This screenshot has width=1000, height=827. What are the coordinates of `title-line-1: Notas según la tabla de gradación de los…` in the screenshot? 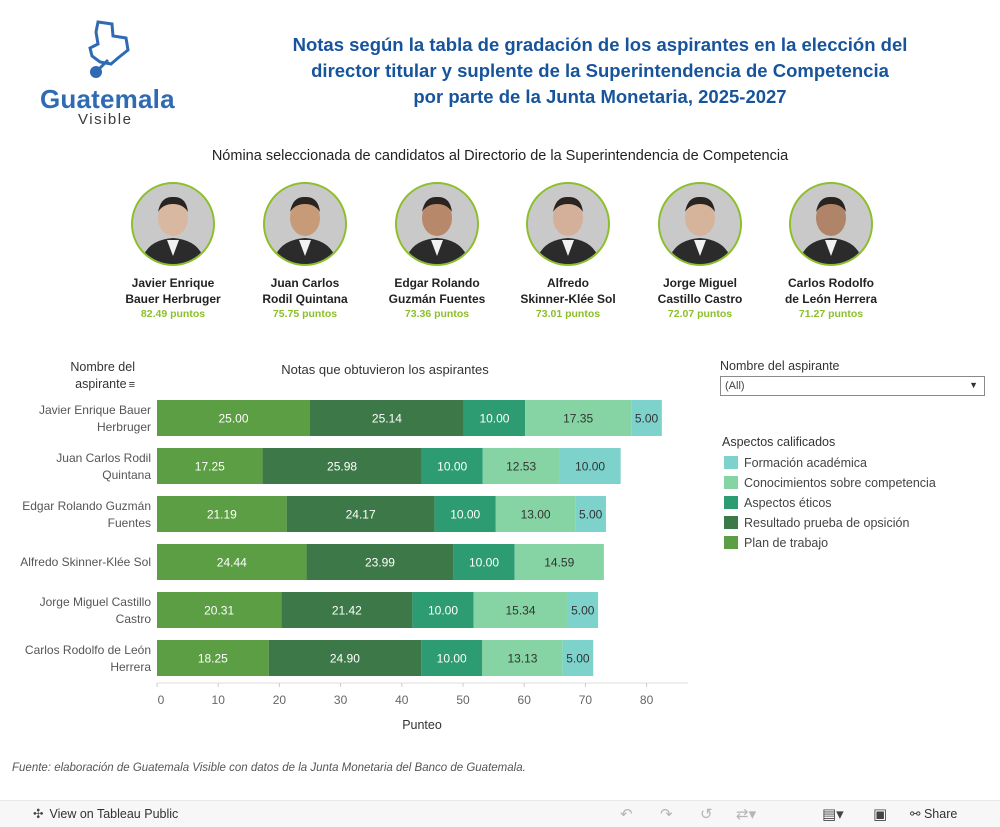 It's located at (600, 44).